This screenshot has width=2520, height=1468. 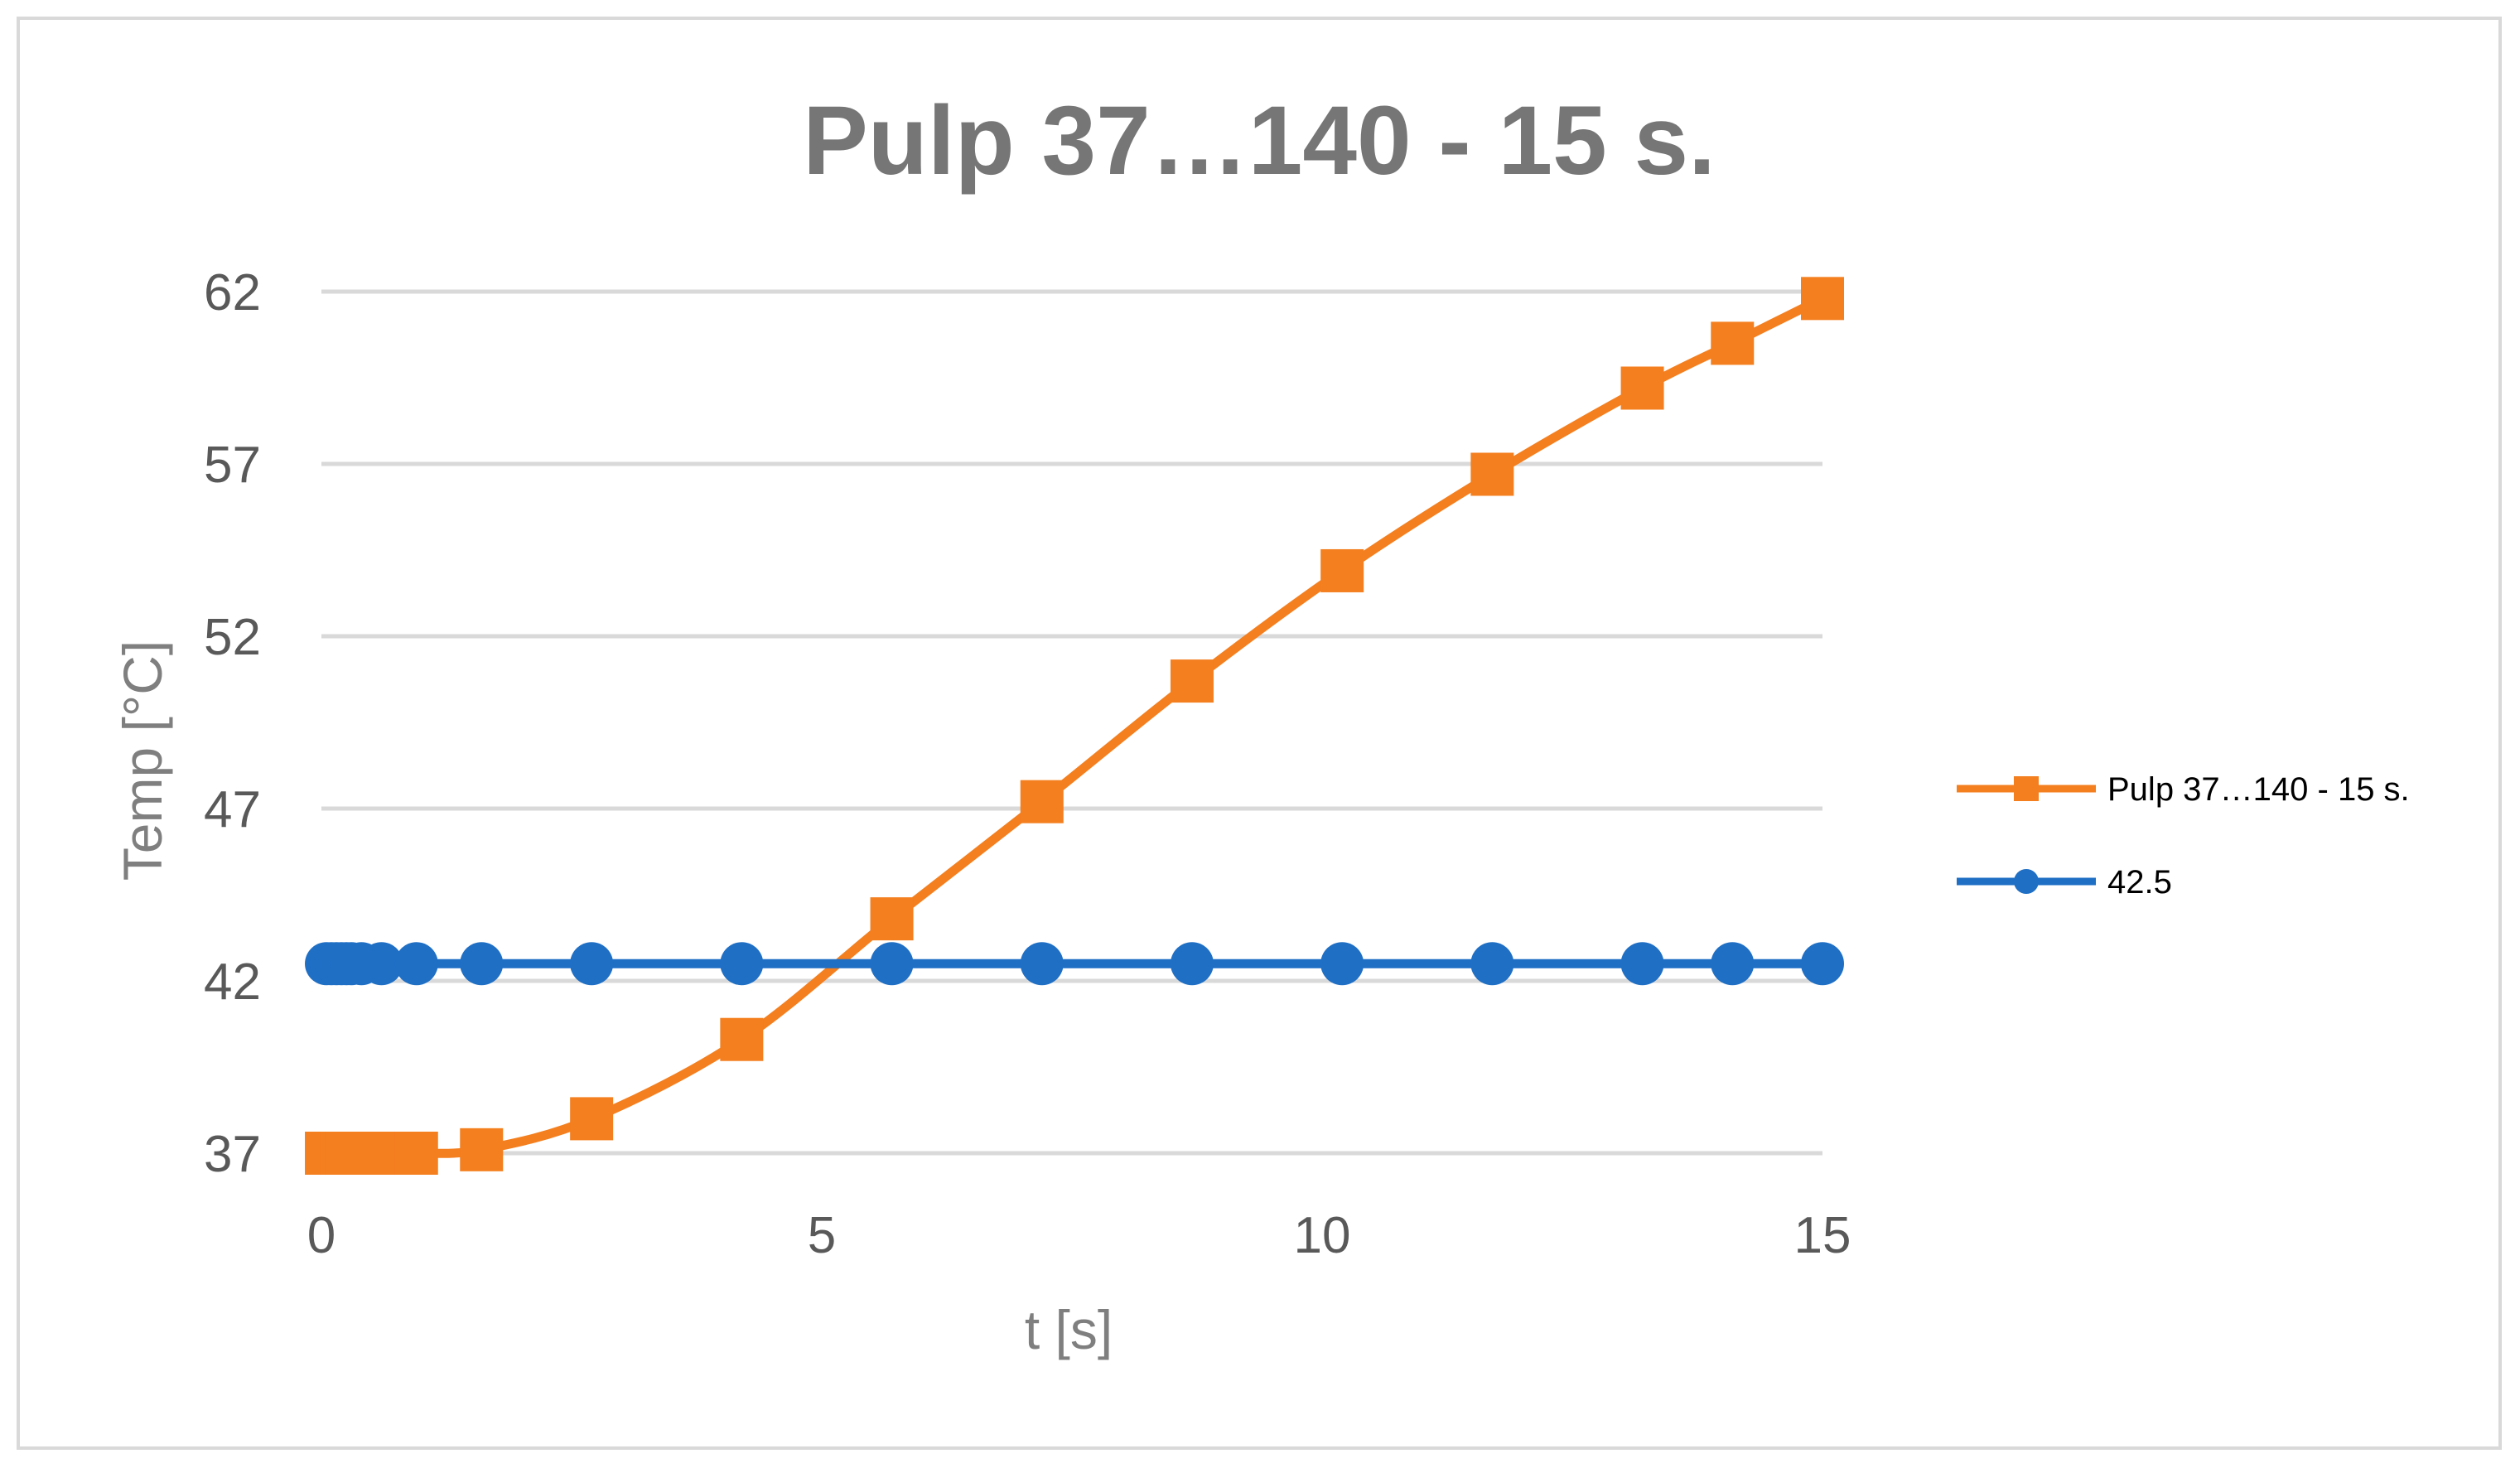 I want to click on legend-label: Pulp 37…140 - 15 s., so click(x=2258, y=789).